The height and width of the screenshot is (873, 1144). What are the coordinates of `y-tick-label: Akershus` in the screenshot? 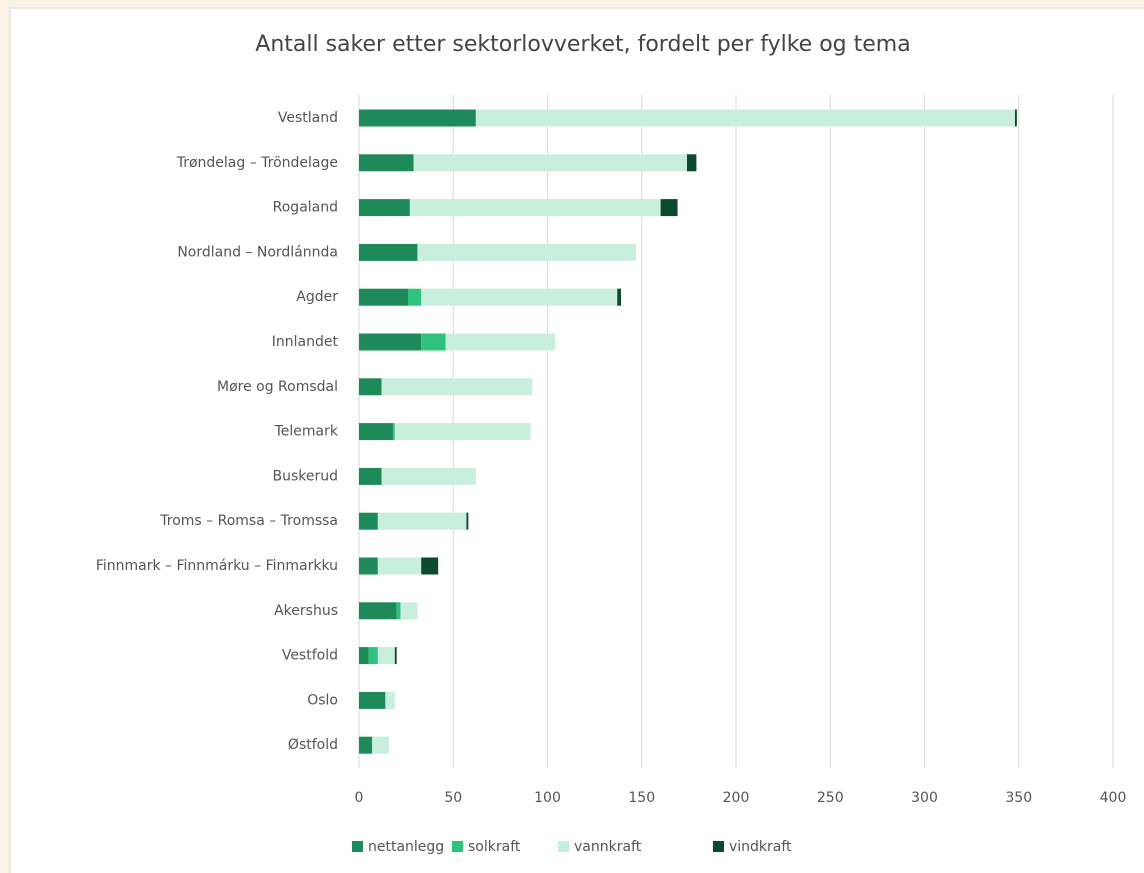 It's located at (306, 611).